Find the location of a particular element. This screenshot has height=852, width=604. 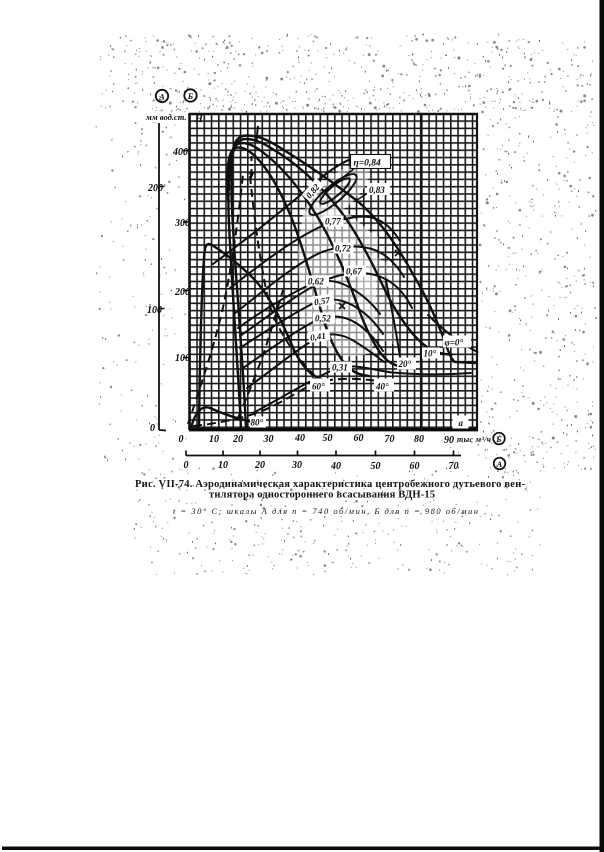

svg-text: 0,31 is located at coordinates (340, 368).